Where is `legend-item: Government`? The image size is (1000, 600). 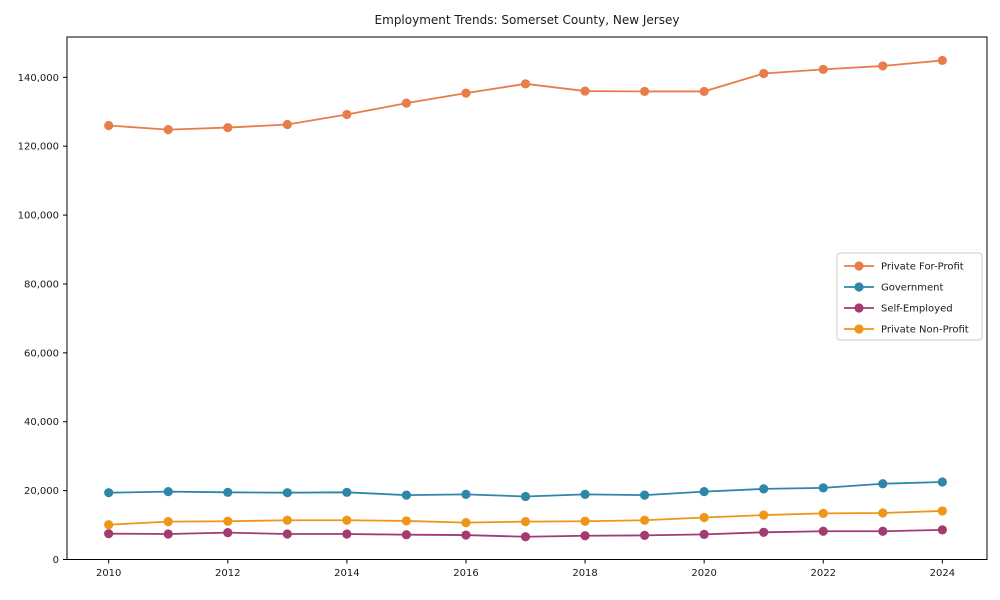 legend-item: Government is located at coordinates (893, 288).